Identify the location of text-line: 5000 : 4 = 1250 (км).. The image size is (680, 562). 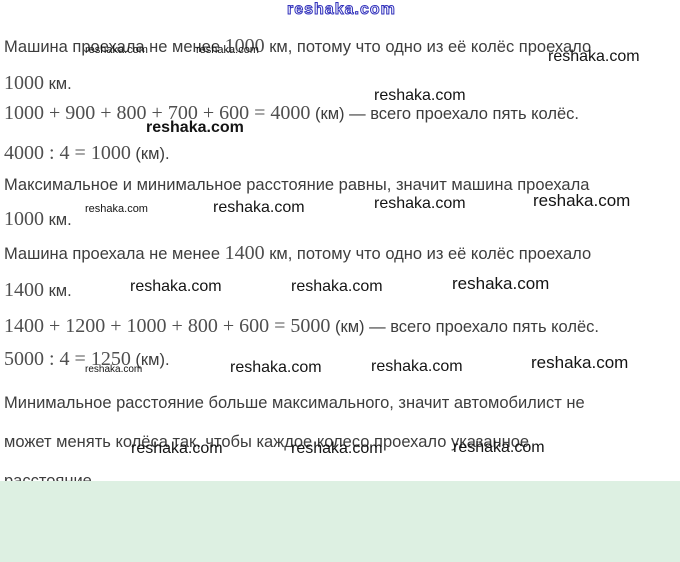
(301, 359).